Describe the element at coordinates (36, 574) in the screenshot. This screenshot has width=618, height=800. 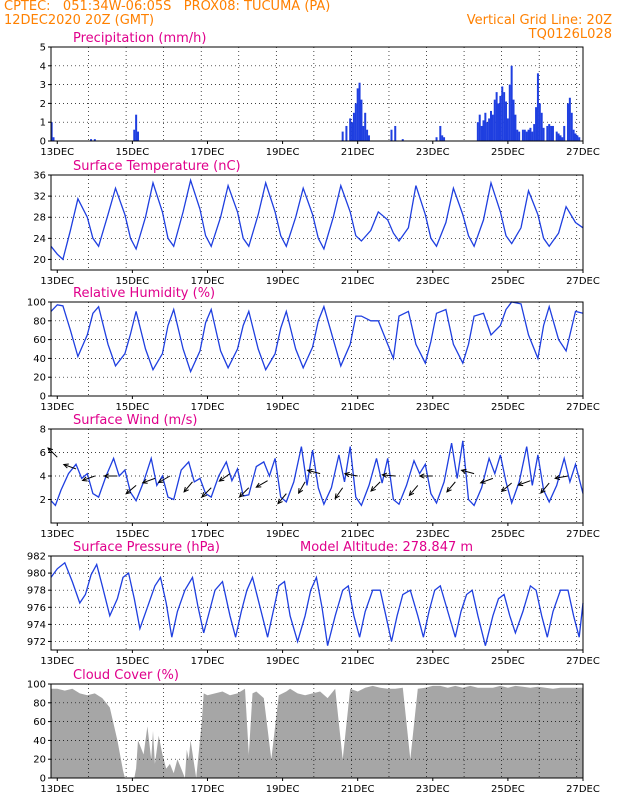
I see `y-tick-label: 980` at that location.